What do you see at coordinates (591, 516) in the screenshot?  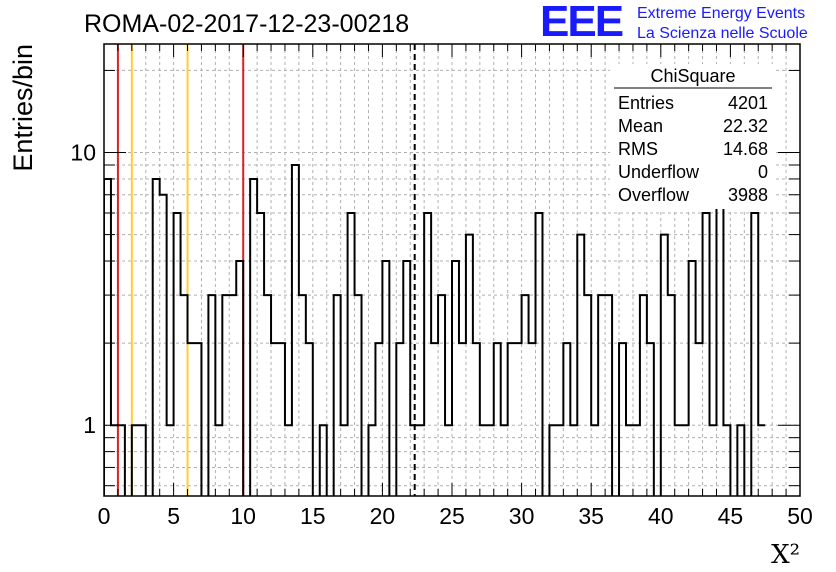 I see `x-tick-label: 35` at bounding box center [591, 516].